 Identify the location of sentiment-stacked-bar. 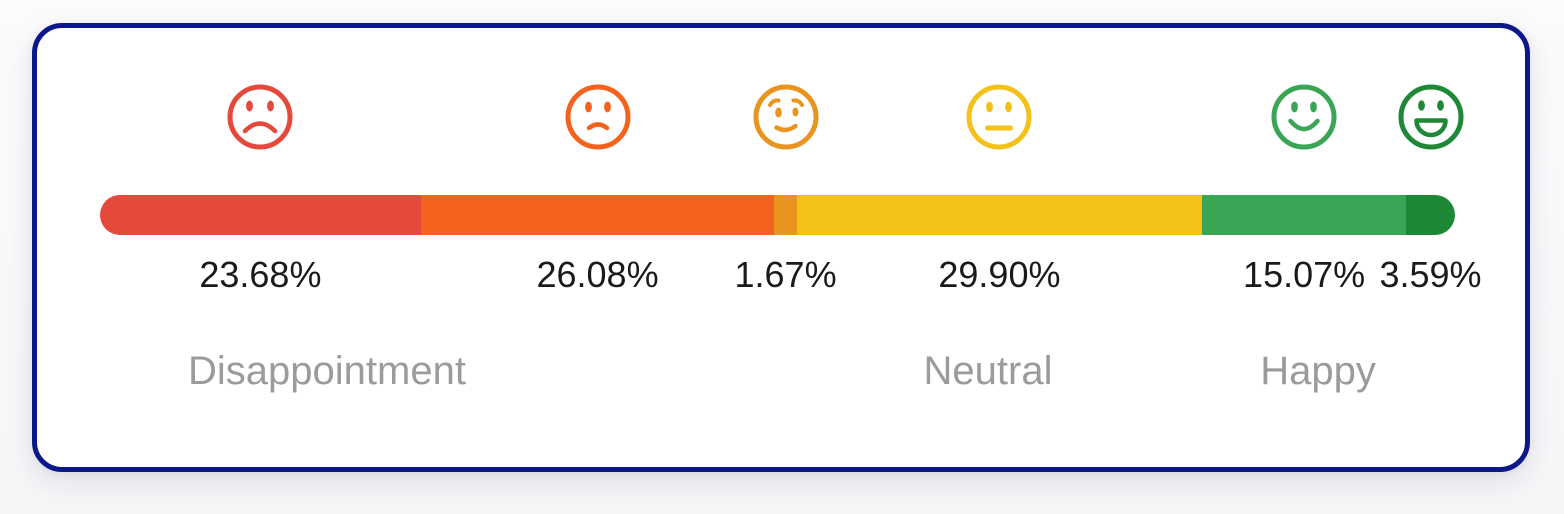
(777, 215).